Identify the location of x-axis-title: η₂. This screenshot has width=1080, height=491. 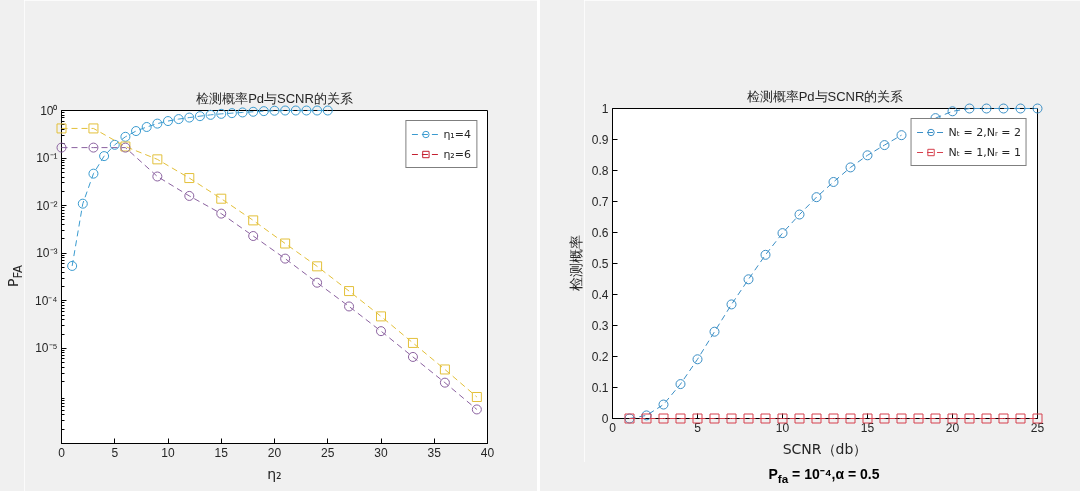
(274, 473).